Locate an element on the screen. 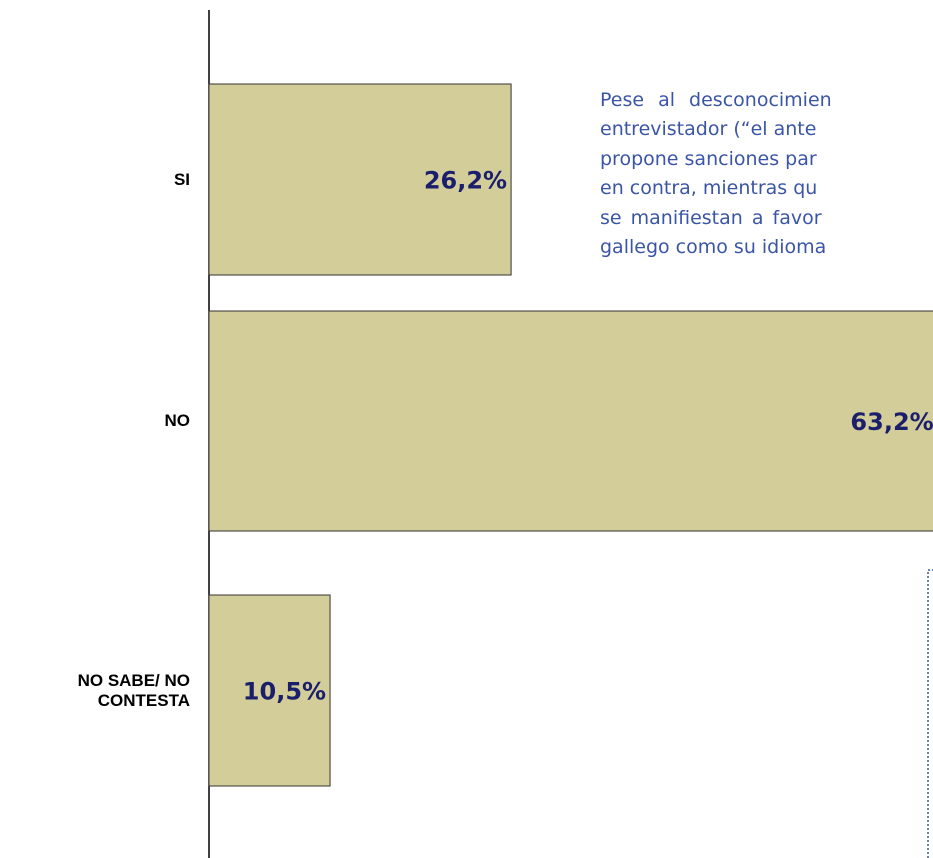 The height and width of the screenshot is (858, 933). category-label: NO is located at coordinates (177, 420).